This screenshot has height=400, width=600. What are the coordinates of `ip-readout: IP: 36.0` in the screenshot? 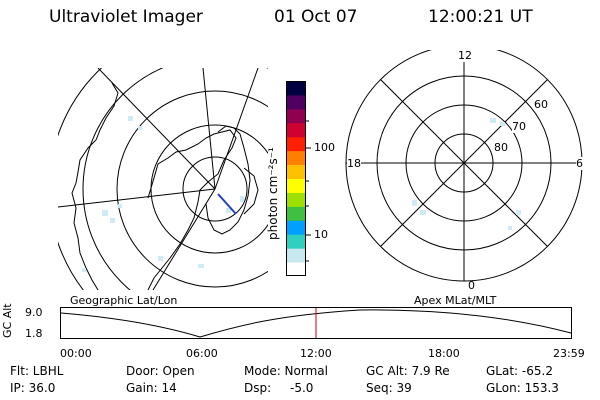 It's located at (33, 388).